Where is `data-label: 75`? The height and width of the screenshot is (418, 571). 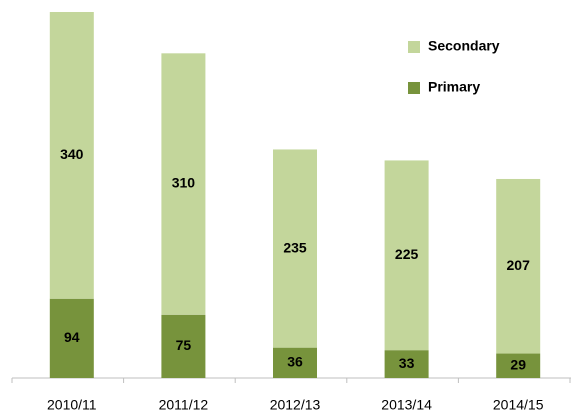
data-label: 75 is located at coordinates (184, 345).